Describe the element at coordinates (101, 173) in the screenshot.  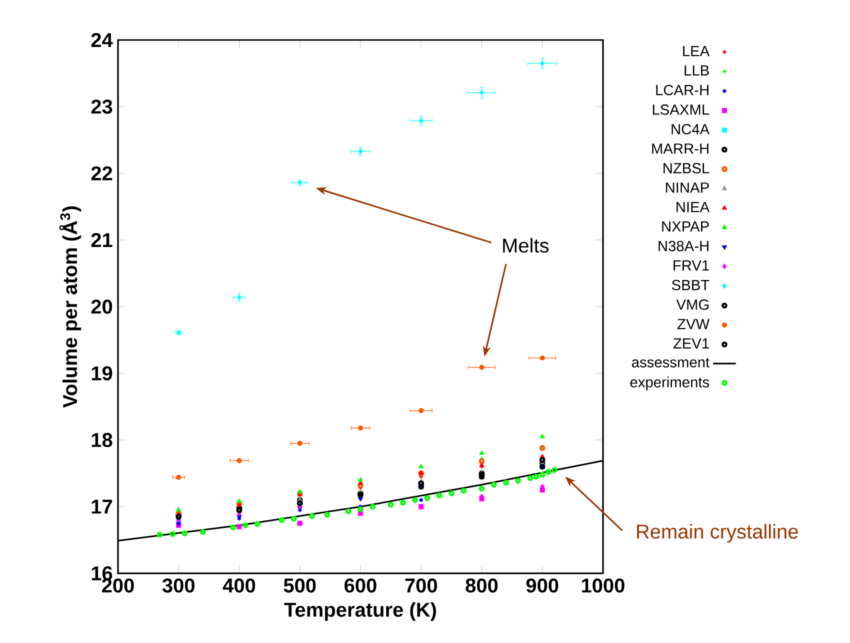
I see `y-tick-label: 22` at that location.